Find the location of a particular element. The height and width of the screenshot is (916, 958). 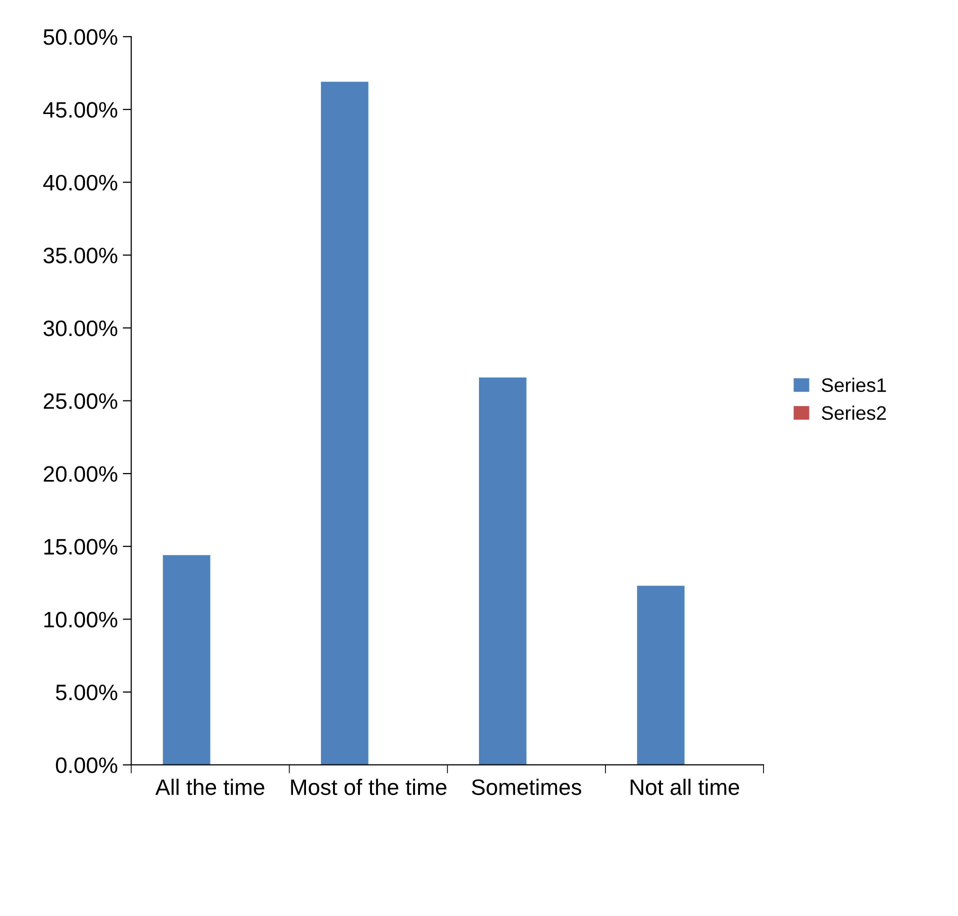

y-tick-label: 35.00% is located at coordinates (81, 256).